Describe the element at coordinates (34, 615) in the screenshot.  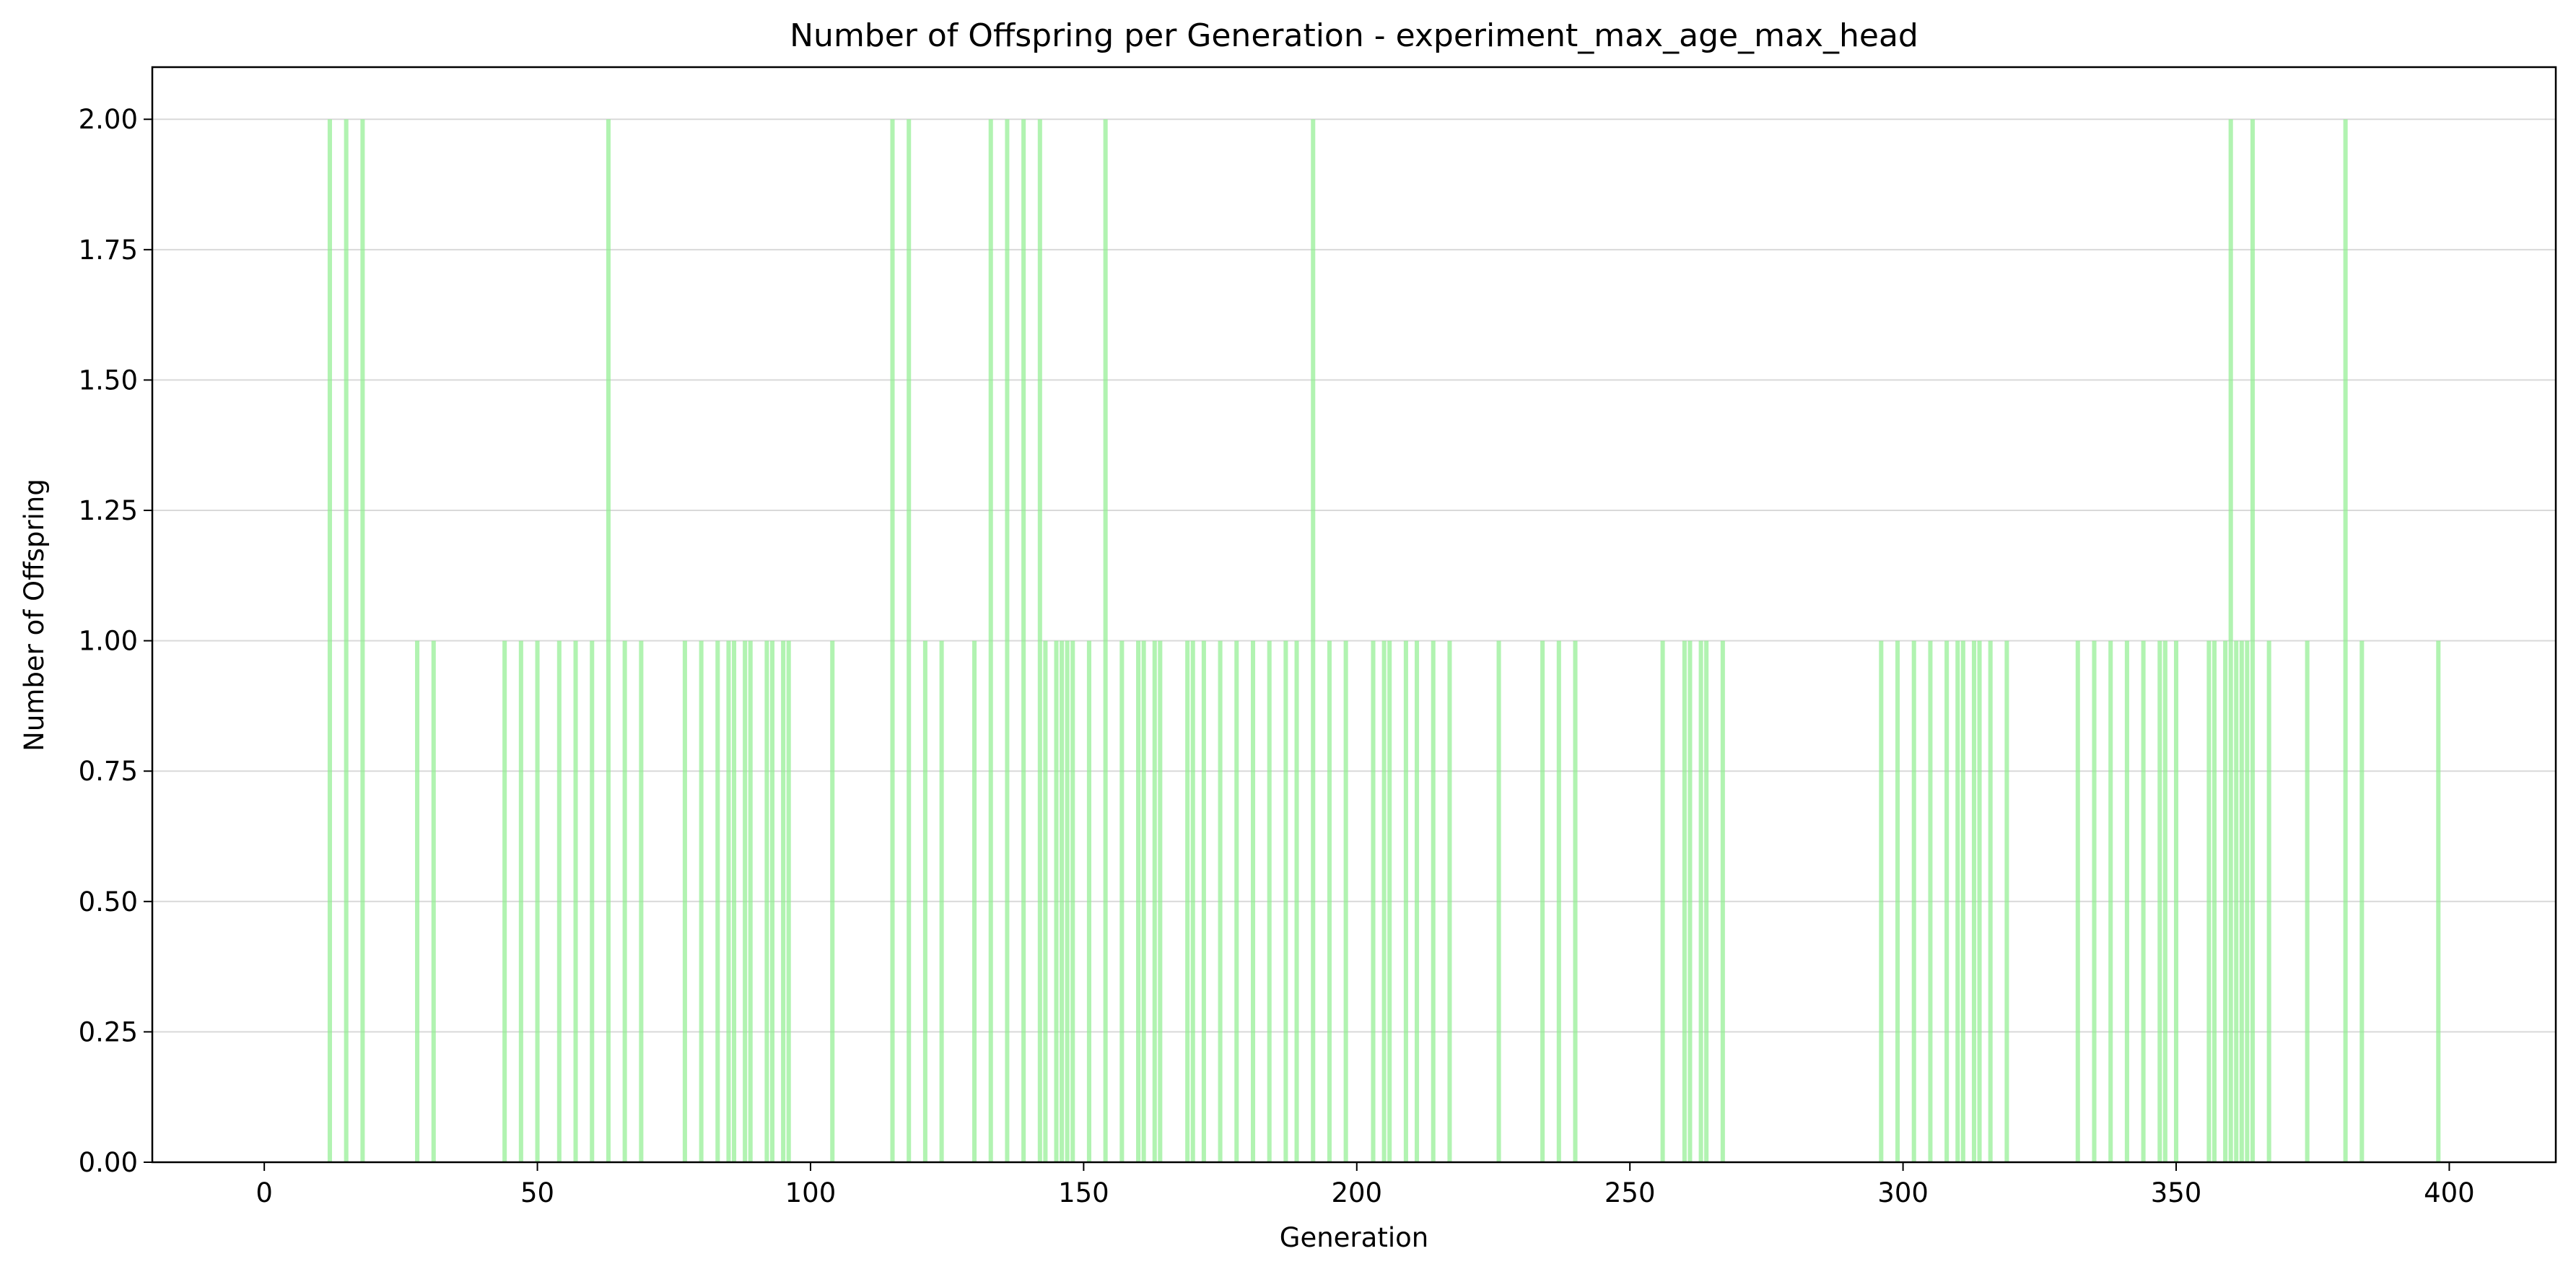
I see `y-axis-label: Number of Offspring` at that location.